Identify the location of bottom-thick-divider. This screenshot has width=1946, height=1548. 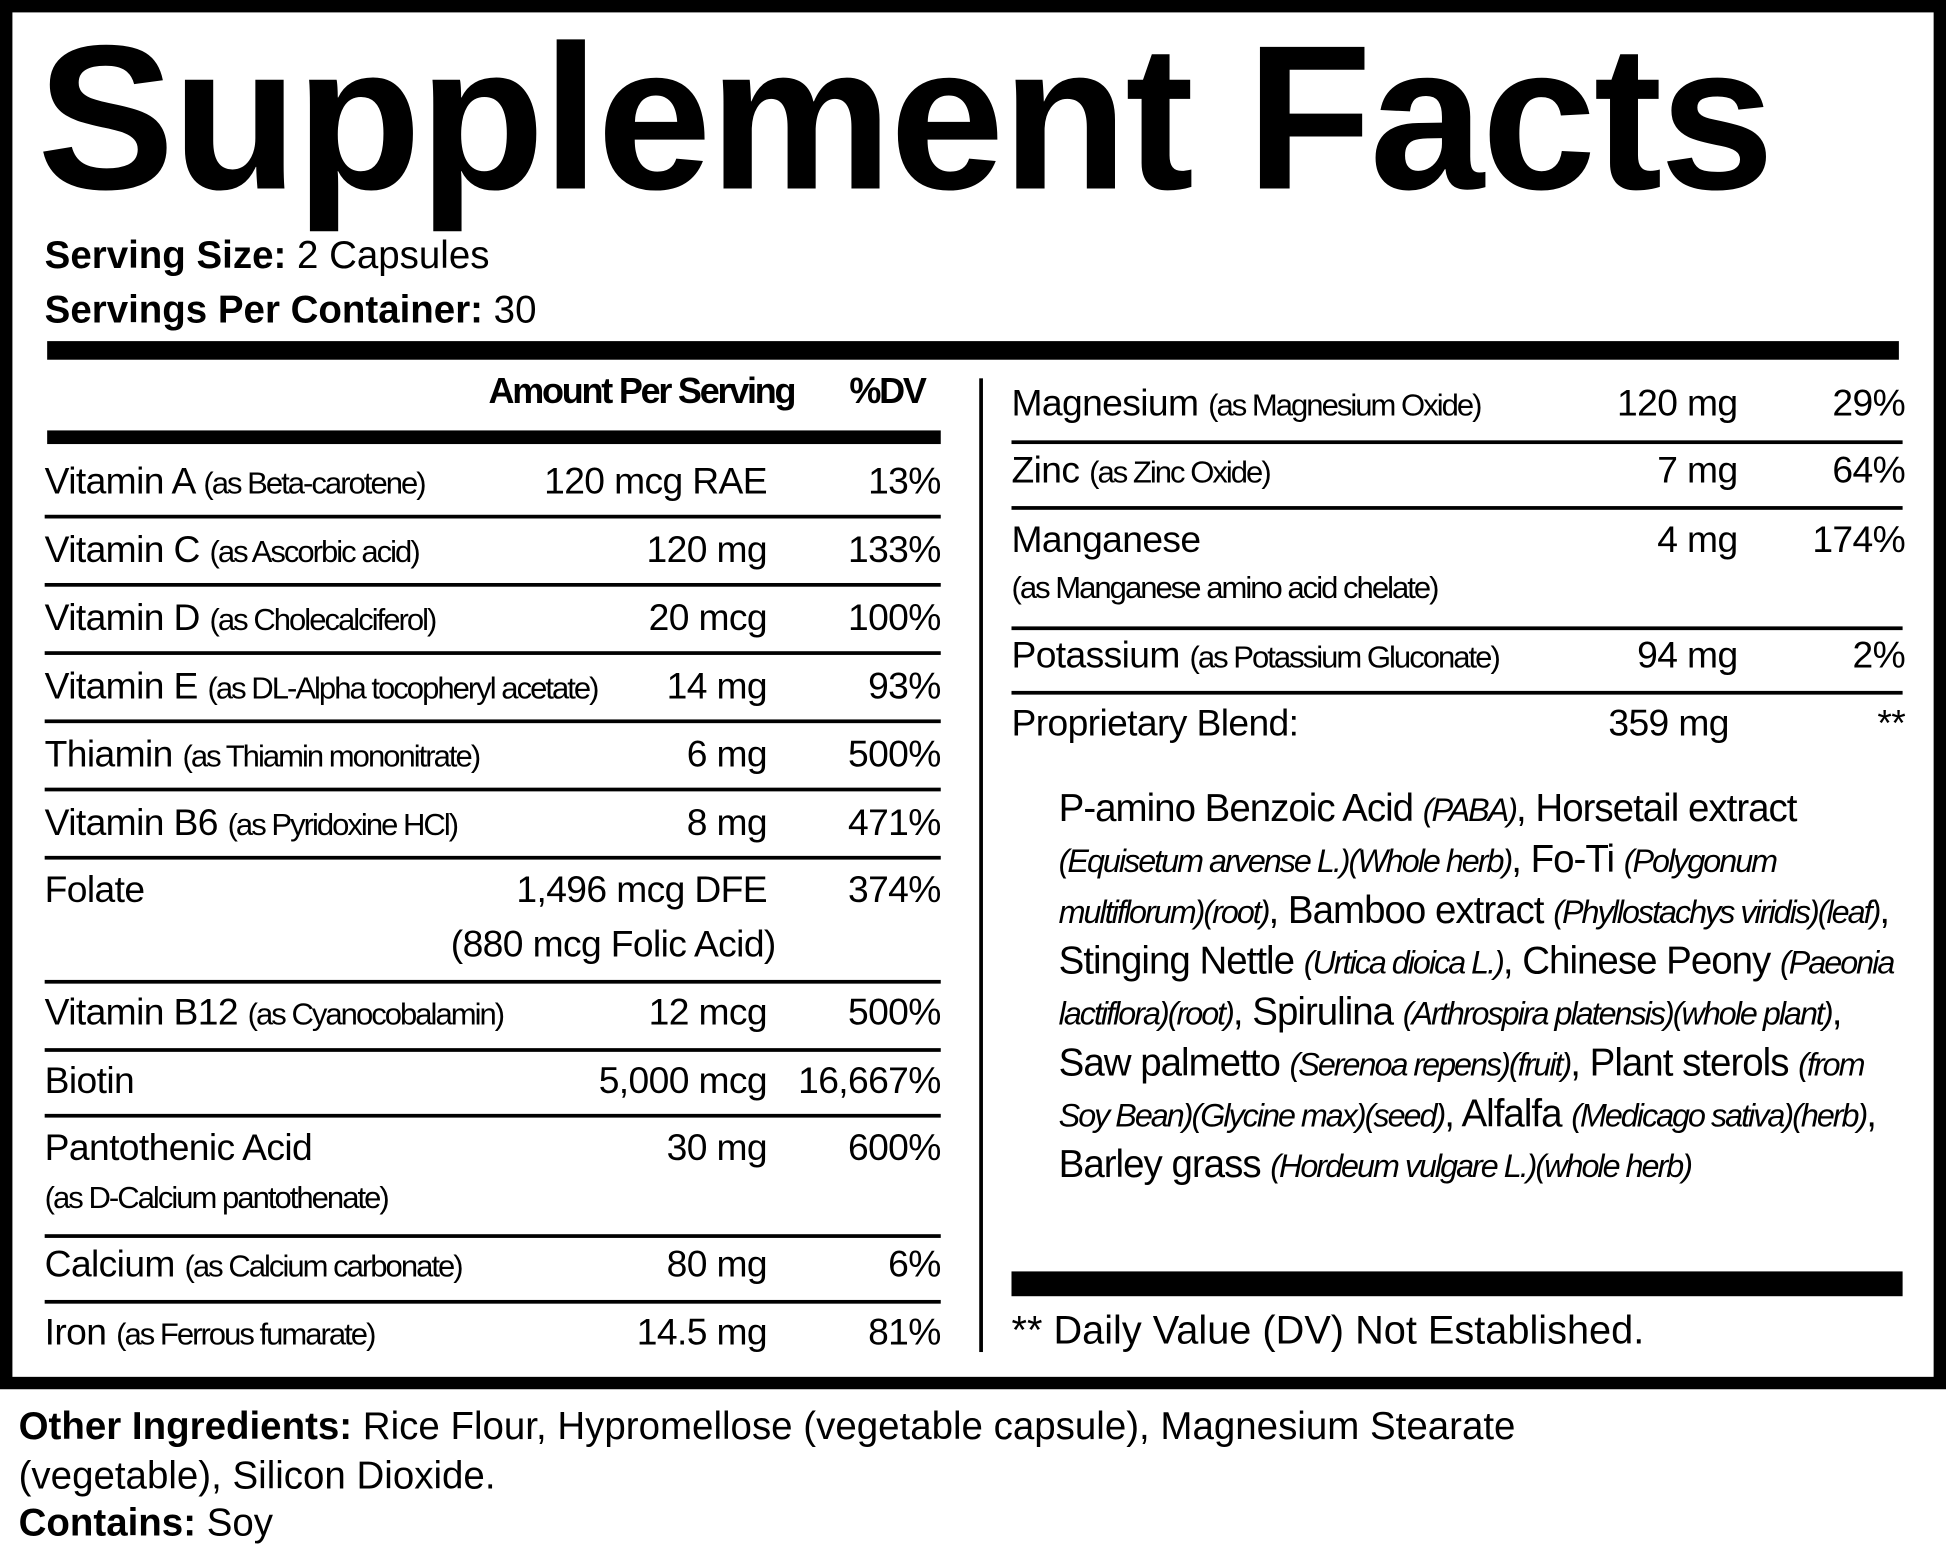
(1457, 1284).